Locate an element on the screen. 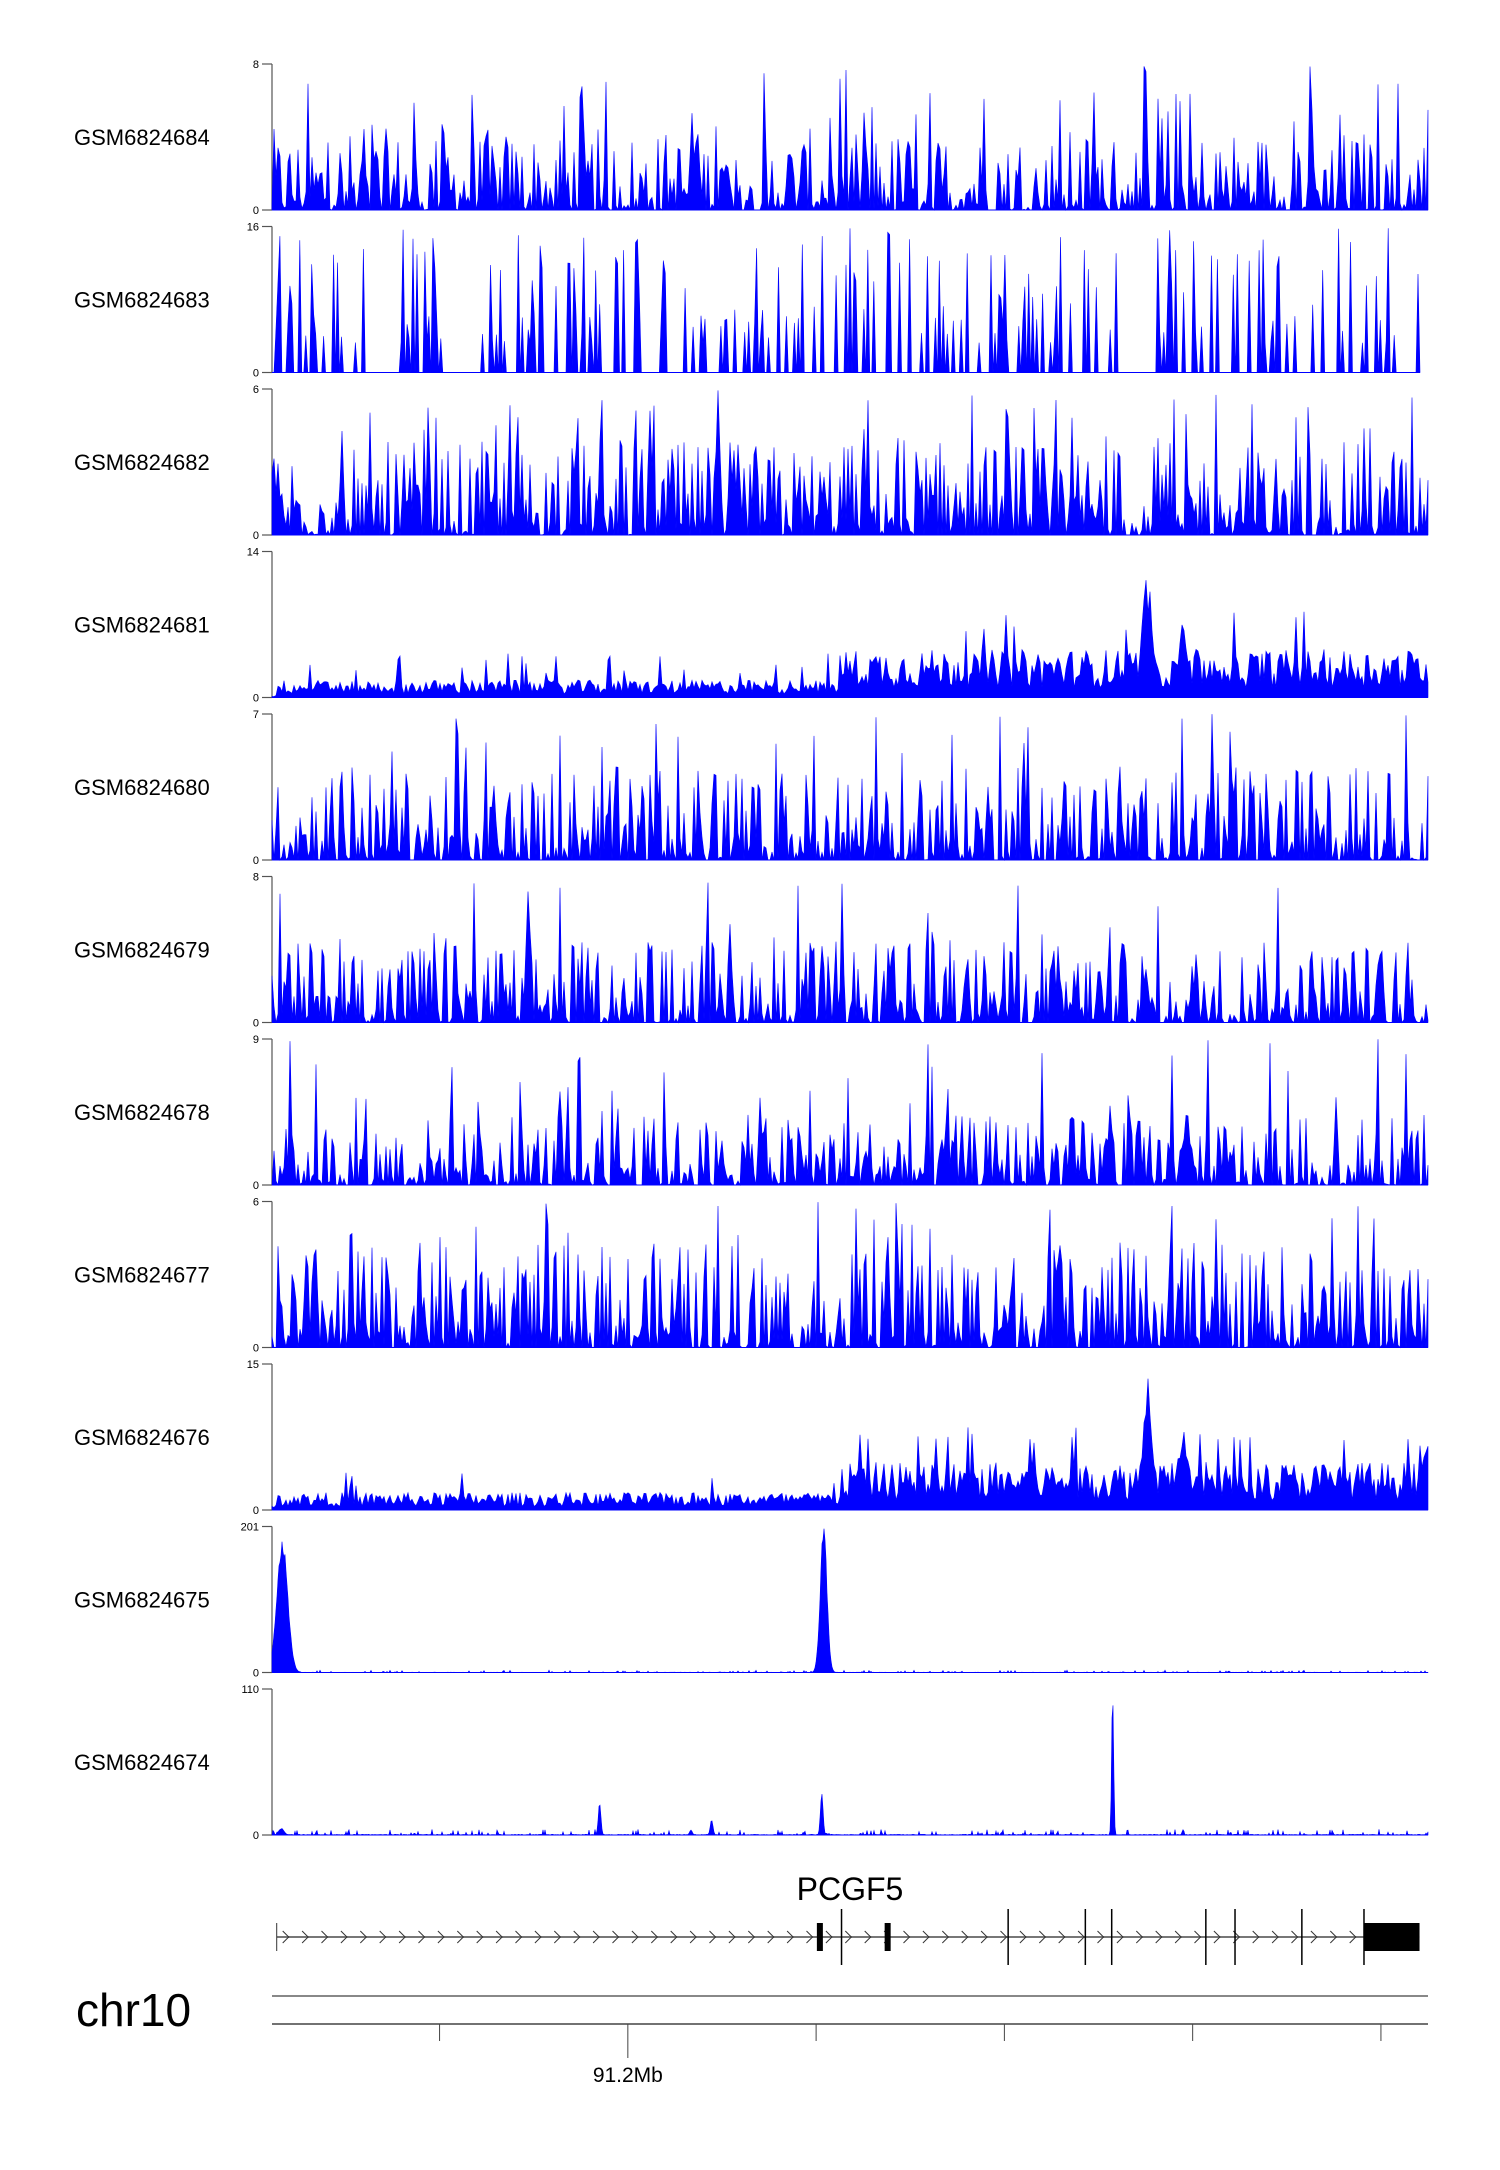 The height and width of the screenshot is (2170, 1500). chromosome-axis: chr10 91.2Mb is located at coordinates (752, 2035).